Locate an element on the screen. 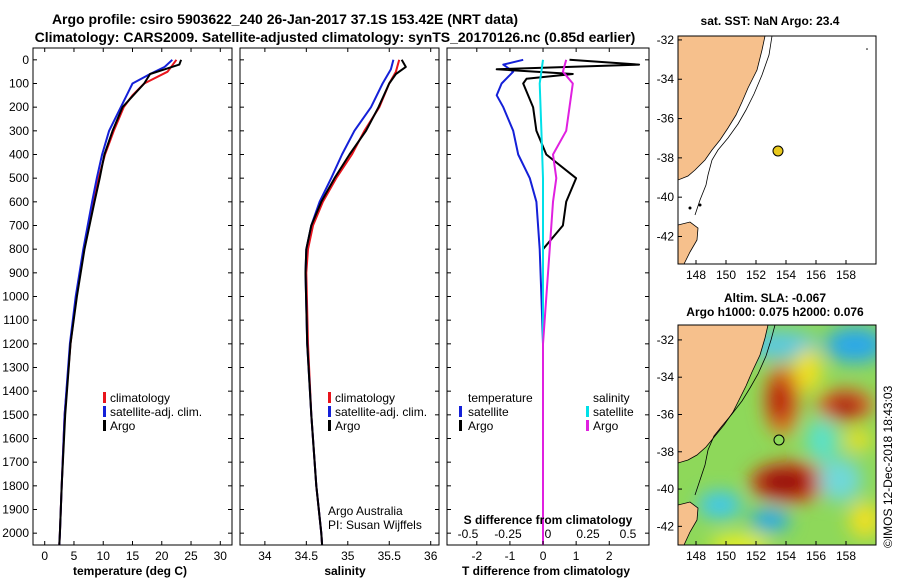 The image size is (900, 580). depth-tick-label: 1500 is located at coordinates (15, 415).